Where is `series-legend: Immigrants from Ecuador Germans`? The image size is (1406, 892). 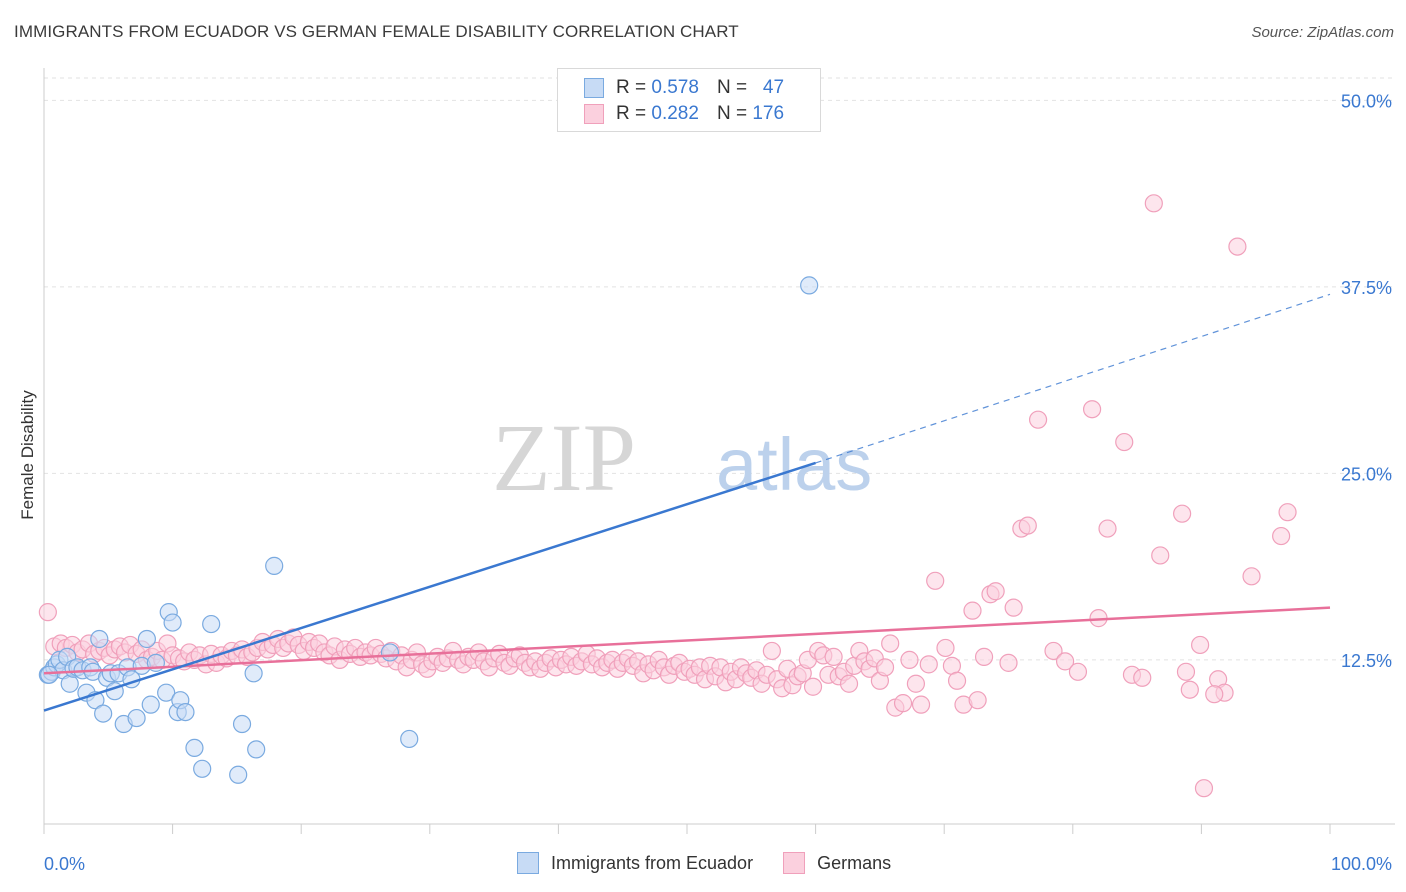
series-legend: Immigrants from Ecuador Germans is located at coordinates (719, 863).